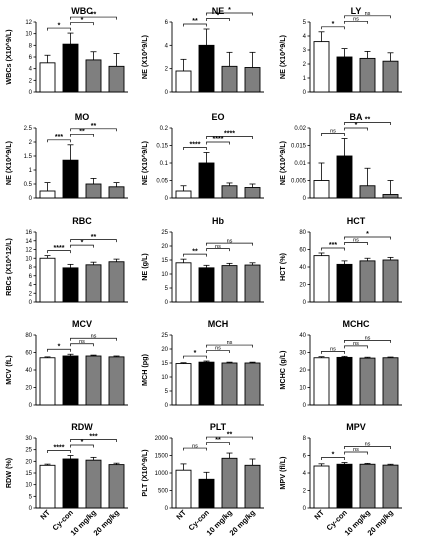 The image size is (423, 550). I want to click on y-tick-label: 2, so click(31, 143).